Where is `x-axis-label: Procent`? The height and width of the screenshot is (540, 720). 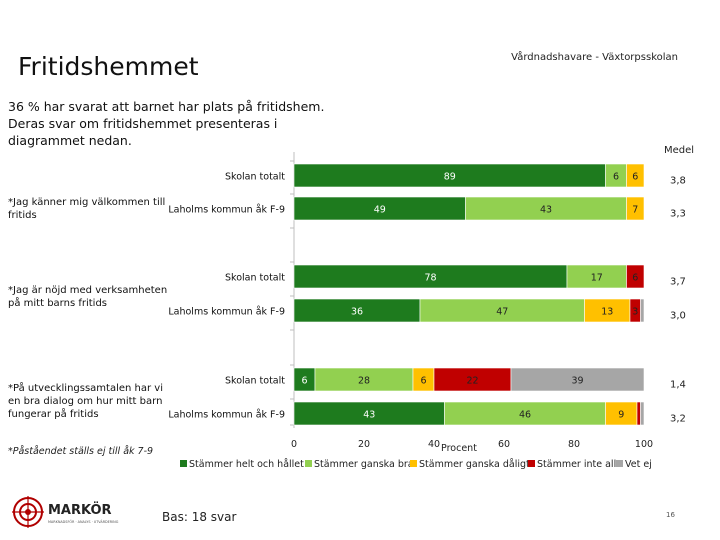
x-axis-label: Procent is located at coordinates (459, 448).